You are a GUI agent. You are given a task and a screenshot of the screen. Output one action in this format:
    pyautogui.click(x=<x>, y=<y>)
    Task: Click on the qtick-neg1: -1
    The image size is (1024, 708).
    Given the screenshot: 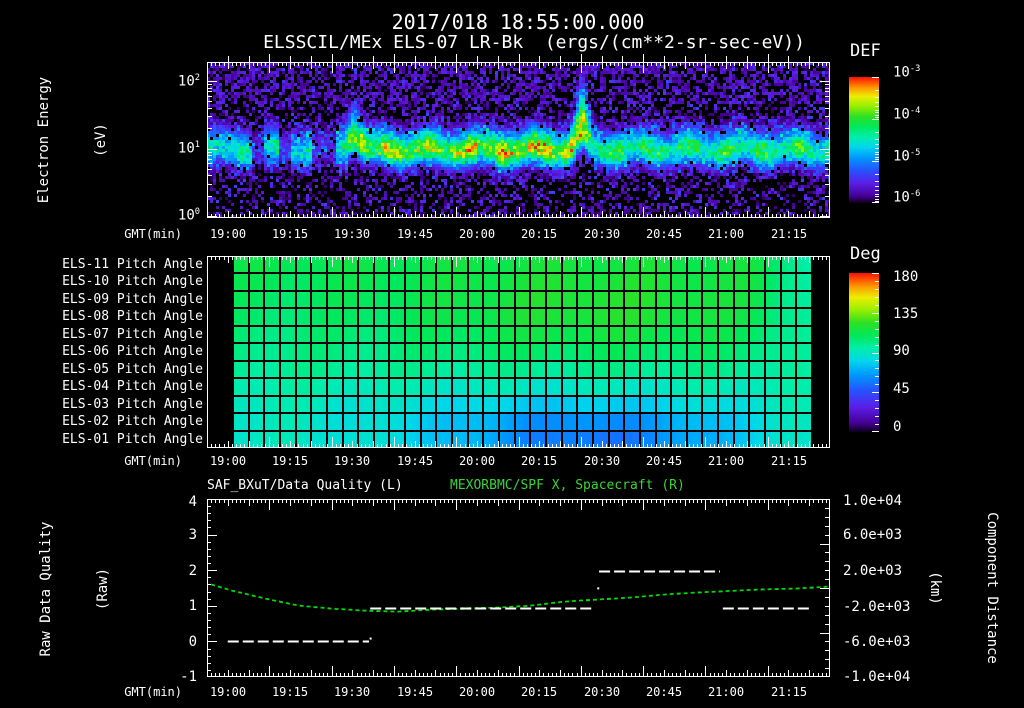 What is the action you would take?
    pyautogui.click(x=188, y=677)
    